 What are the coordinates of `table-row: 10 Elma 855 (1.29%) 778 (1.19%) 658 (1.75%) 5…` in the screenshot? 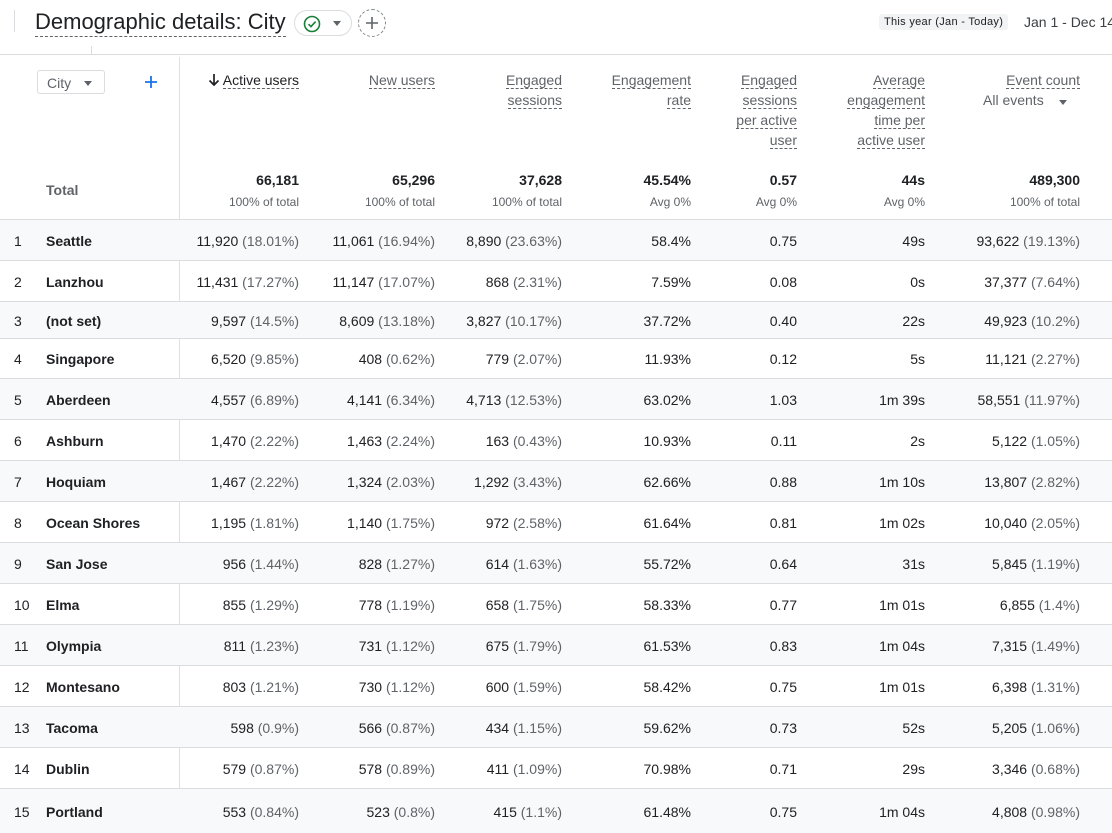 It's located at (556, 603).